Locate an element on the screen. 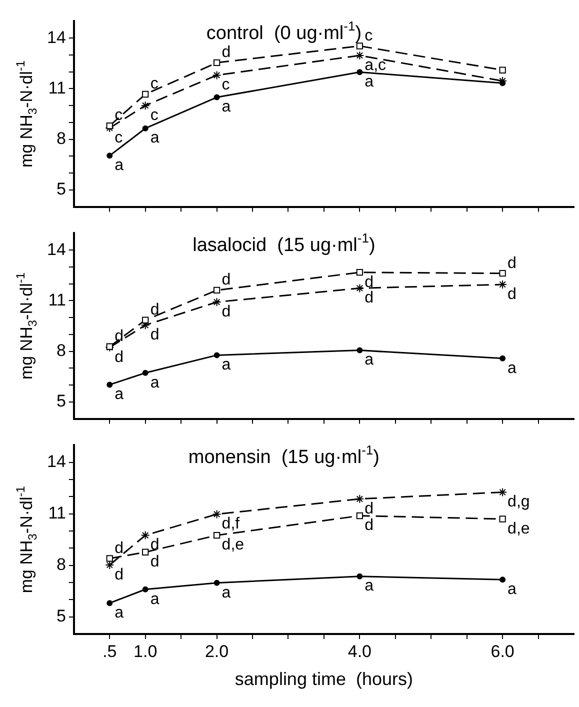 This screenshot has height=707, width=579. x-tick-label: .5 is located at coordinates (109, 651).